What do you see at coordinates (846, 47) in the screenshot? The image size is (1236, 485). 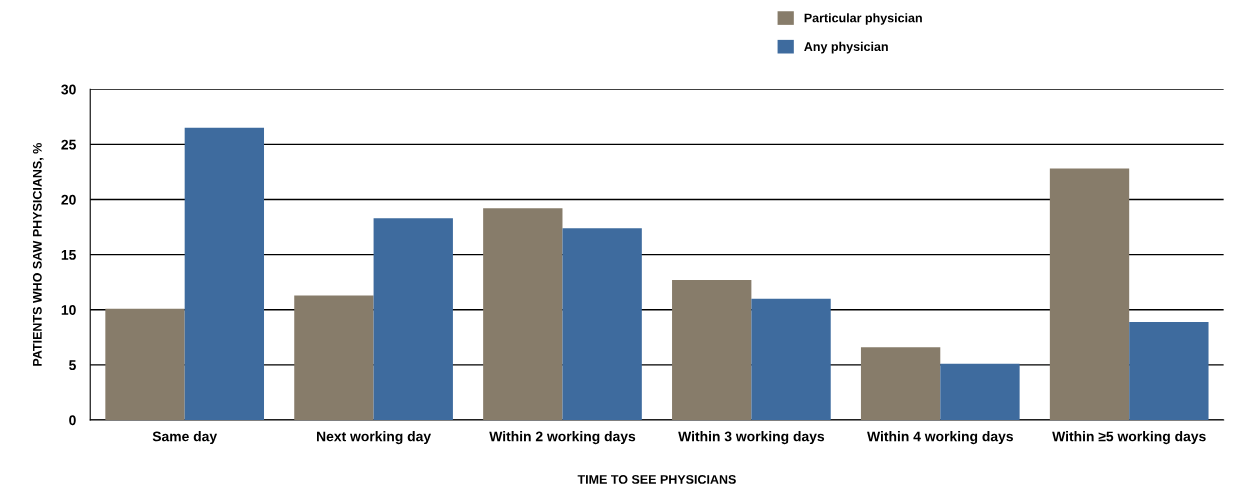 I see `legend-label: Any physician` at bounding box center [846, 47].